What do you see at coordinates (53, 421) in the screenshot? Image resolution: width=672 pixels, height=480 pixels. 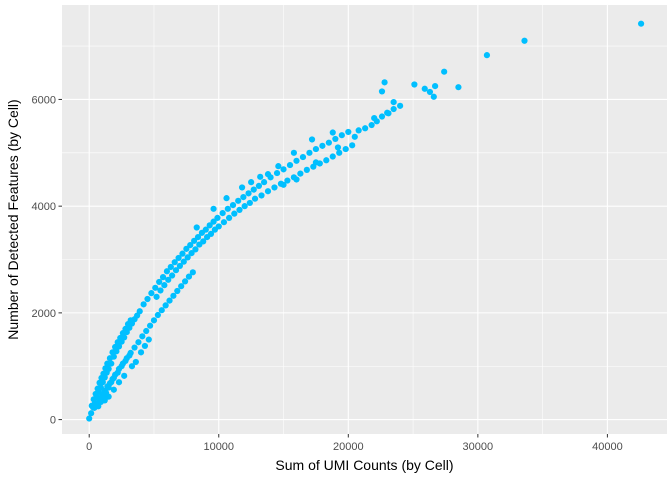 I see `y-tick-label: 0` at bounding box center [53, 421].